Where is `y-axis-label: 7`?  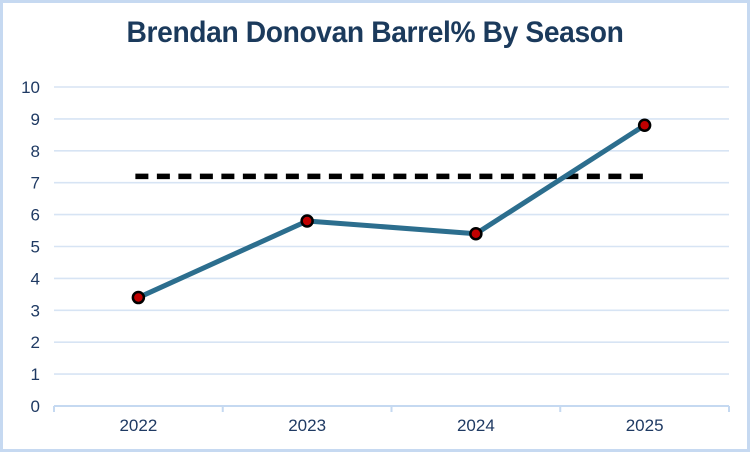
y-axis-label: 7 is located at coordinates (35, 183).